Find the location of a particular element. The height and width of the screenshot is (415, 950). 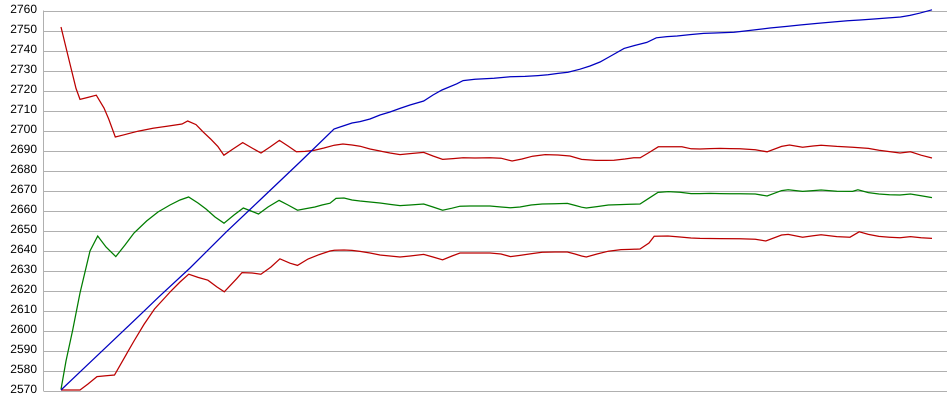

svg-text: 2750 is located at coordinates (23, 29).